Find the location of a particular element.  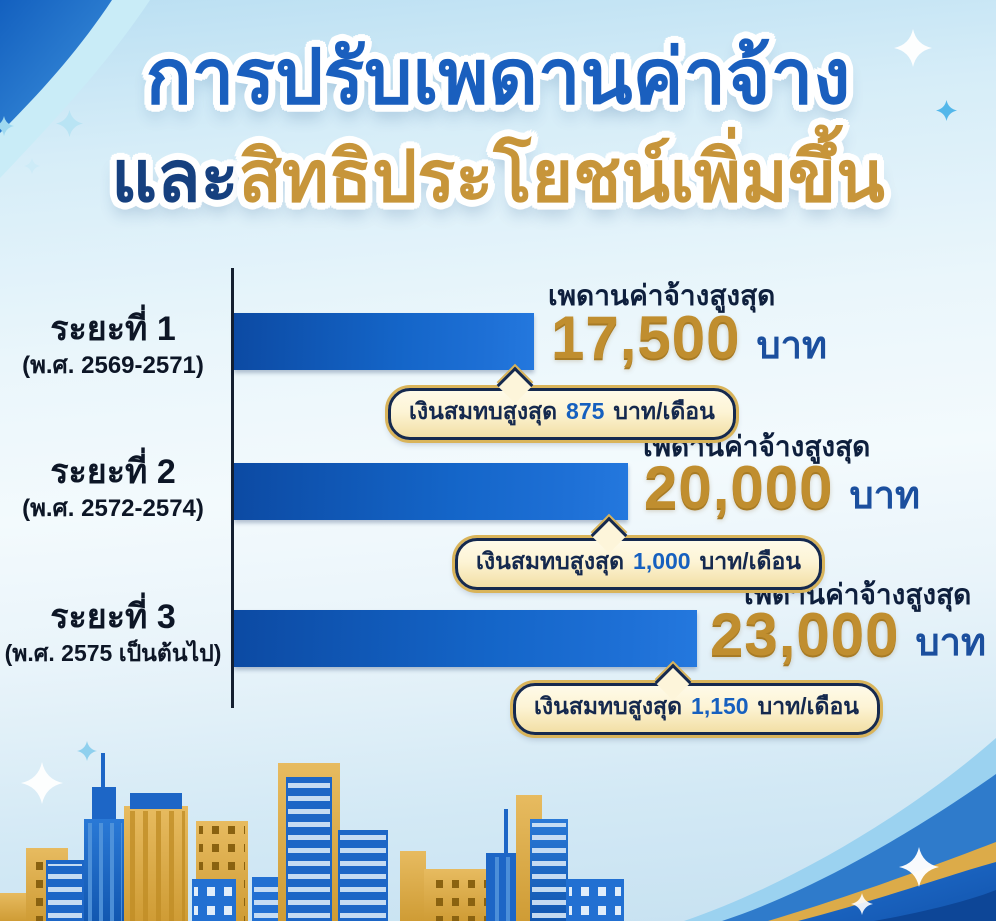

phase-1-period: (พ.ศ. 2569-2571) is located at coordinates (113, 366).